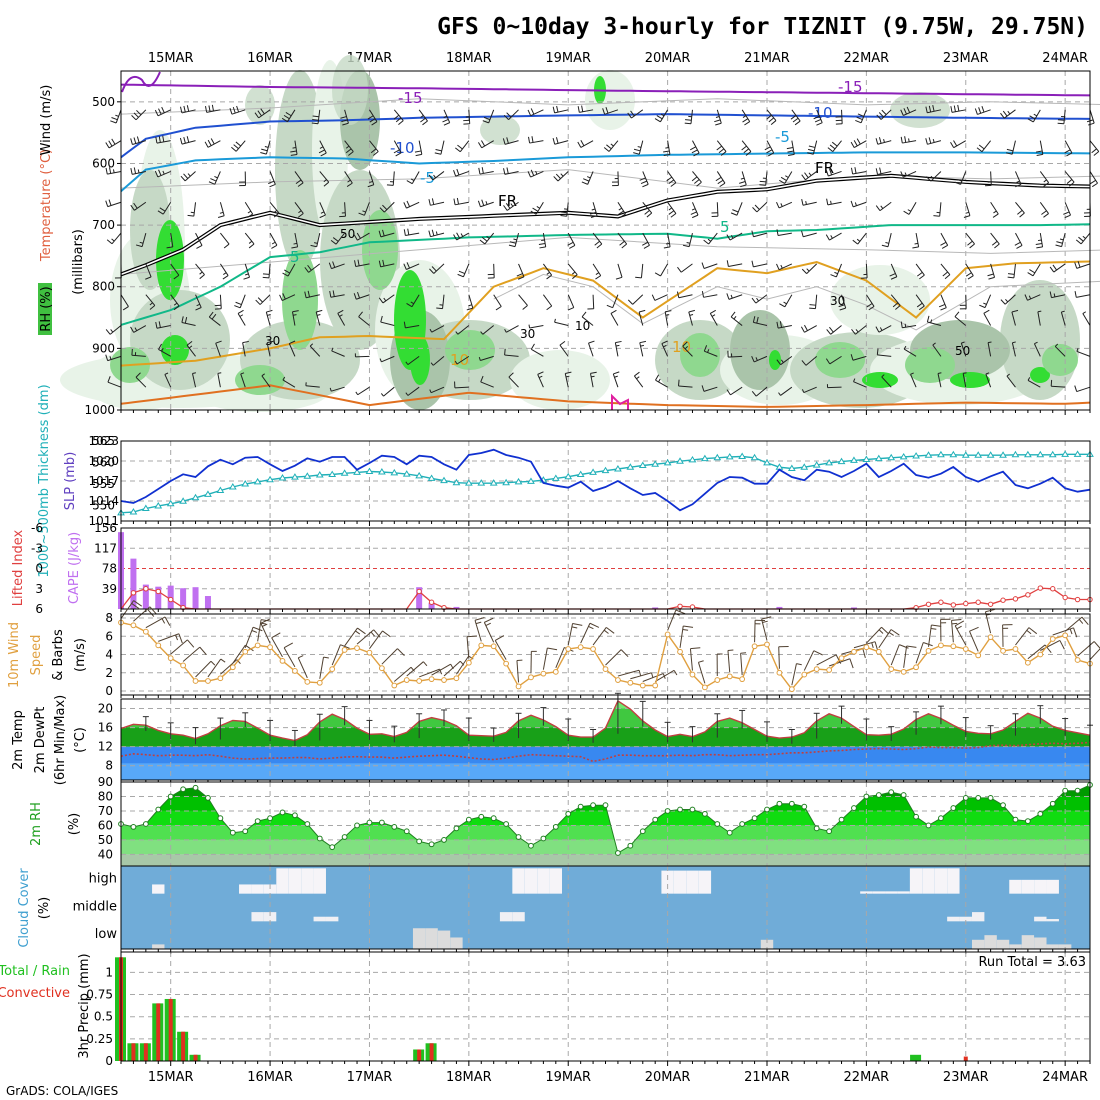 The width and height of the screenshot is (1100, 1100). What do you see at coordinates (99, 410) in the screenshot?
I see `pressure-tick-label: 1000` at bounding box center [99, 410].